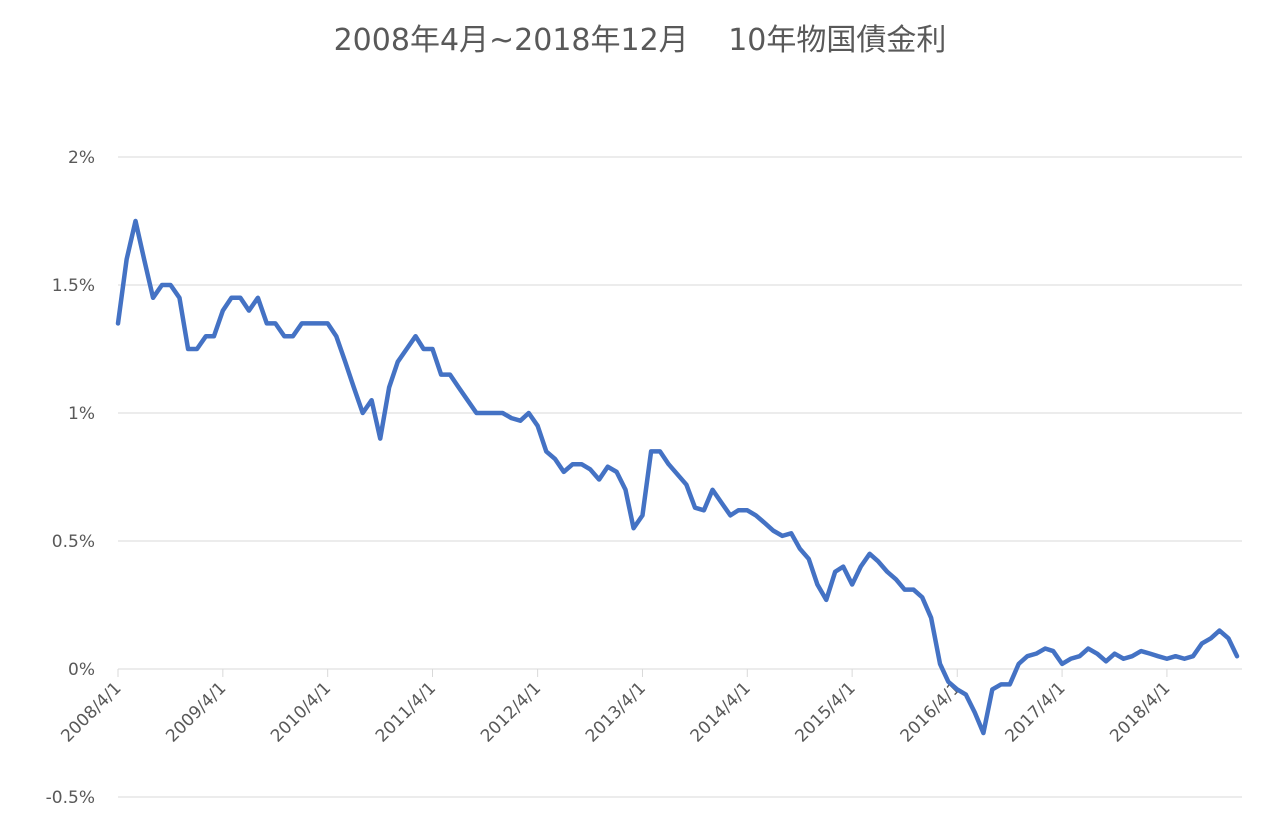 Image resolution: width=1276 pixels, height=827 pixels. What do you see at coordinates (70, 798) in the screenshot?
I see `y-tick-label: -0.5%` at bounding box center [70, 798].